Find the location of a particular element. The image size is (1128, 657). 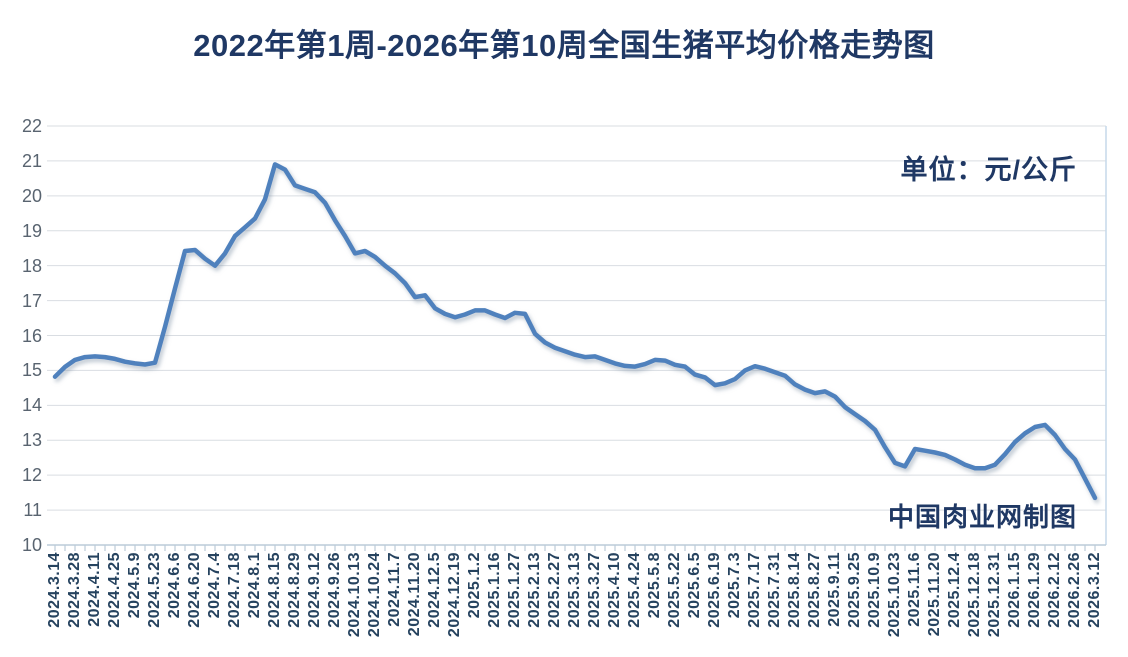

y-axis-label: 14 is located at coordinates (31, 405).